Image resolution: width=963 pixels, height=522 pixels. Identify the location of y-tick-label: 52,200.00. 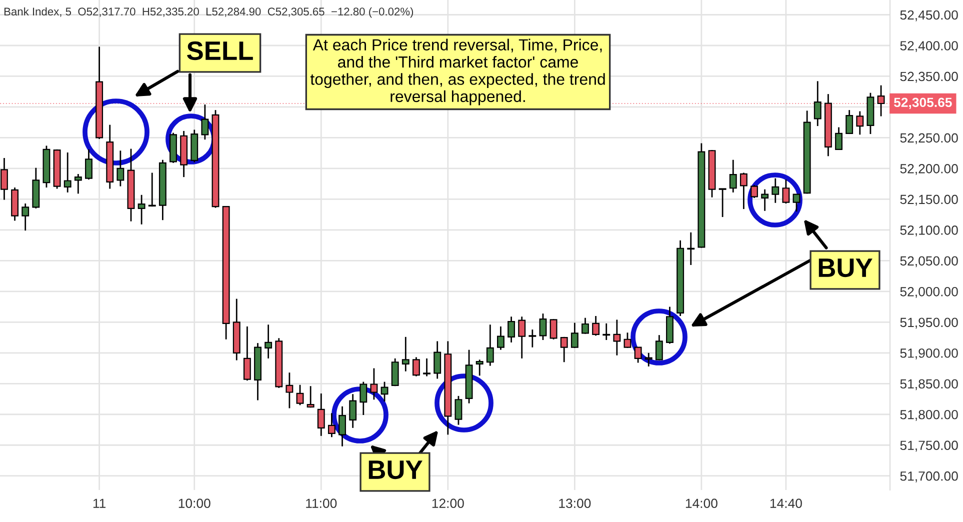
(929, 169).